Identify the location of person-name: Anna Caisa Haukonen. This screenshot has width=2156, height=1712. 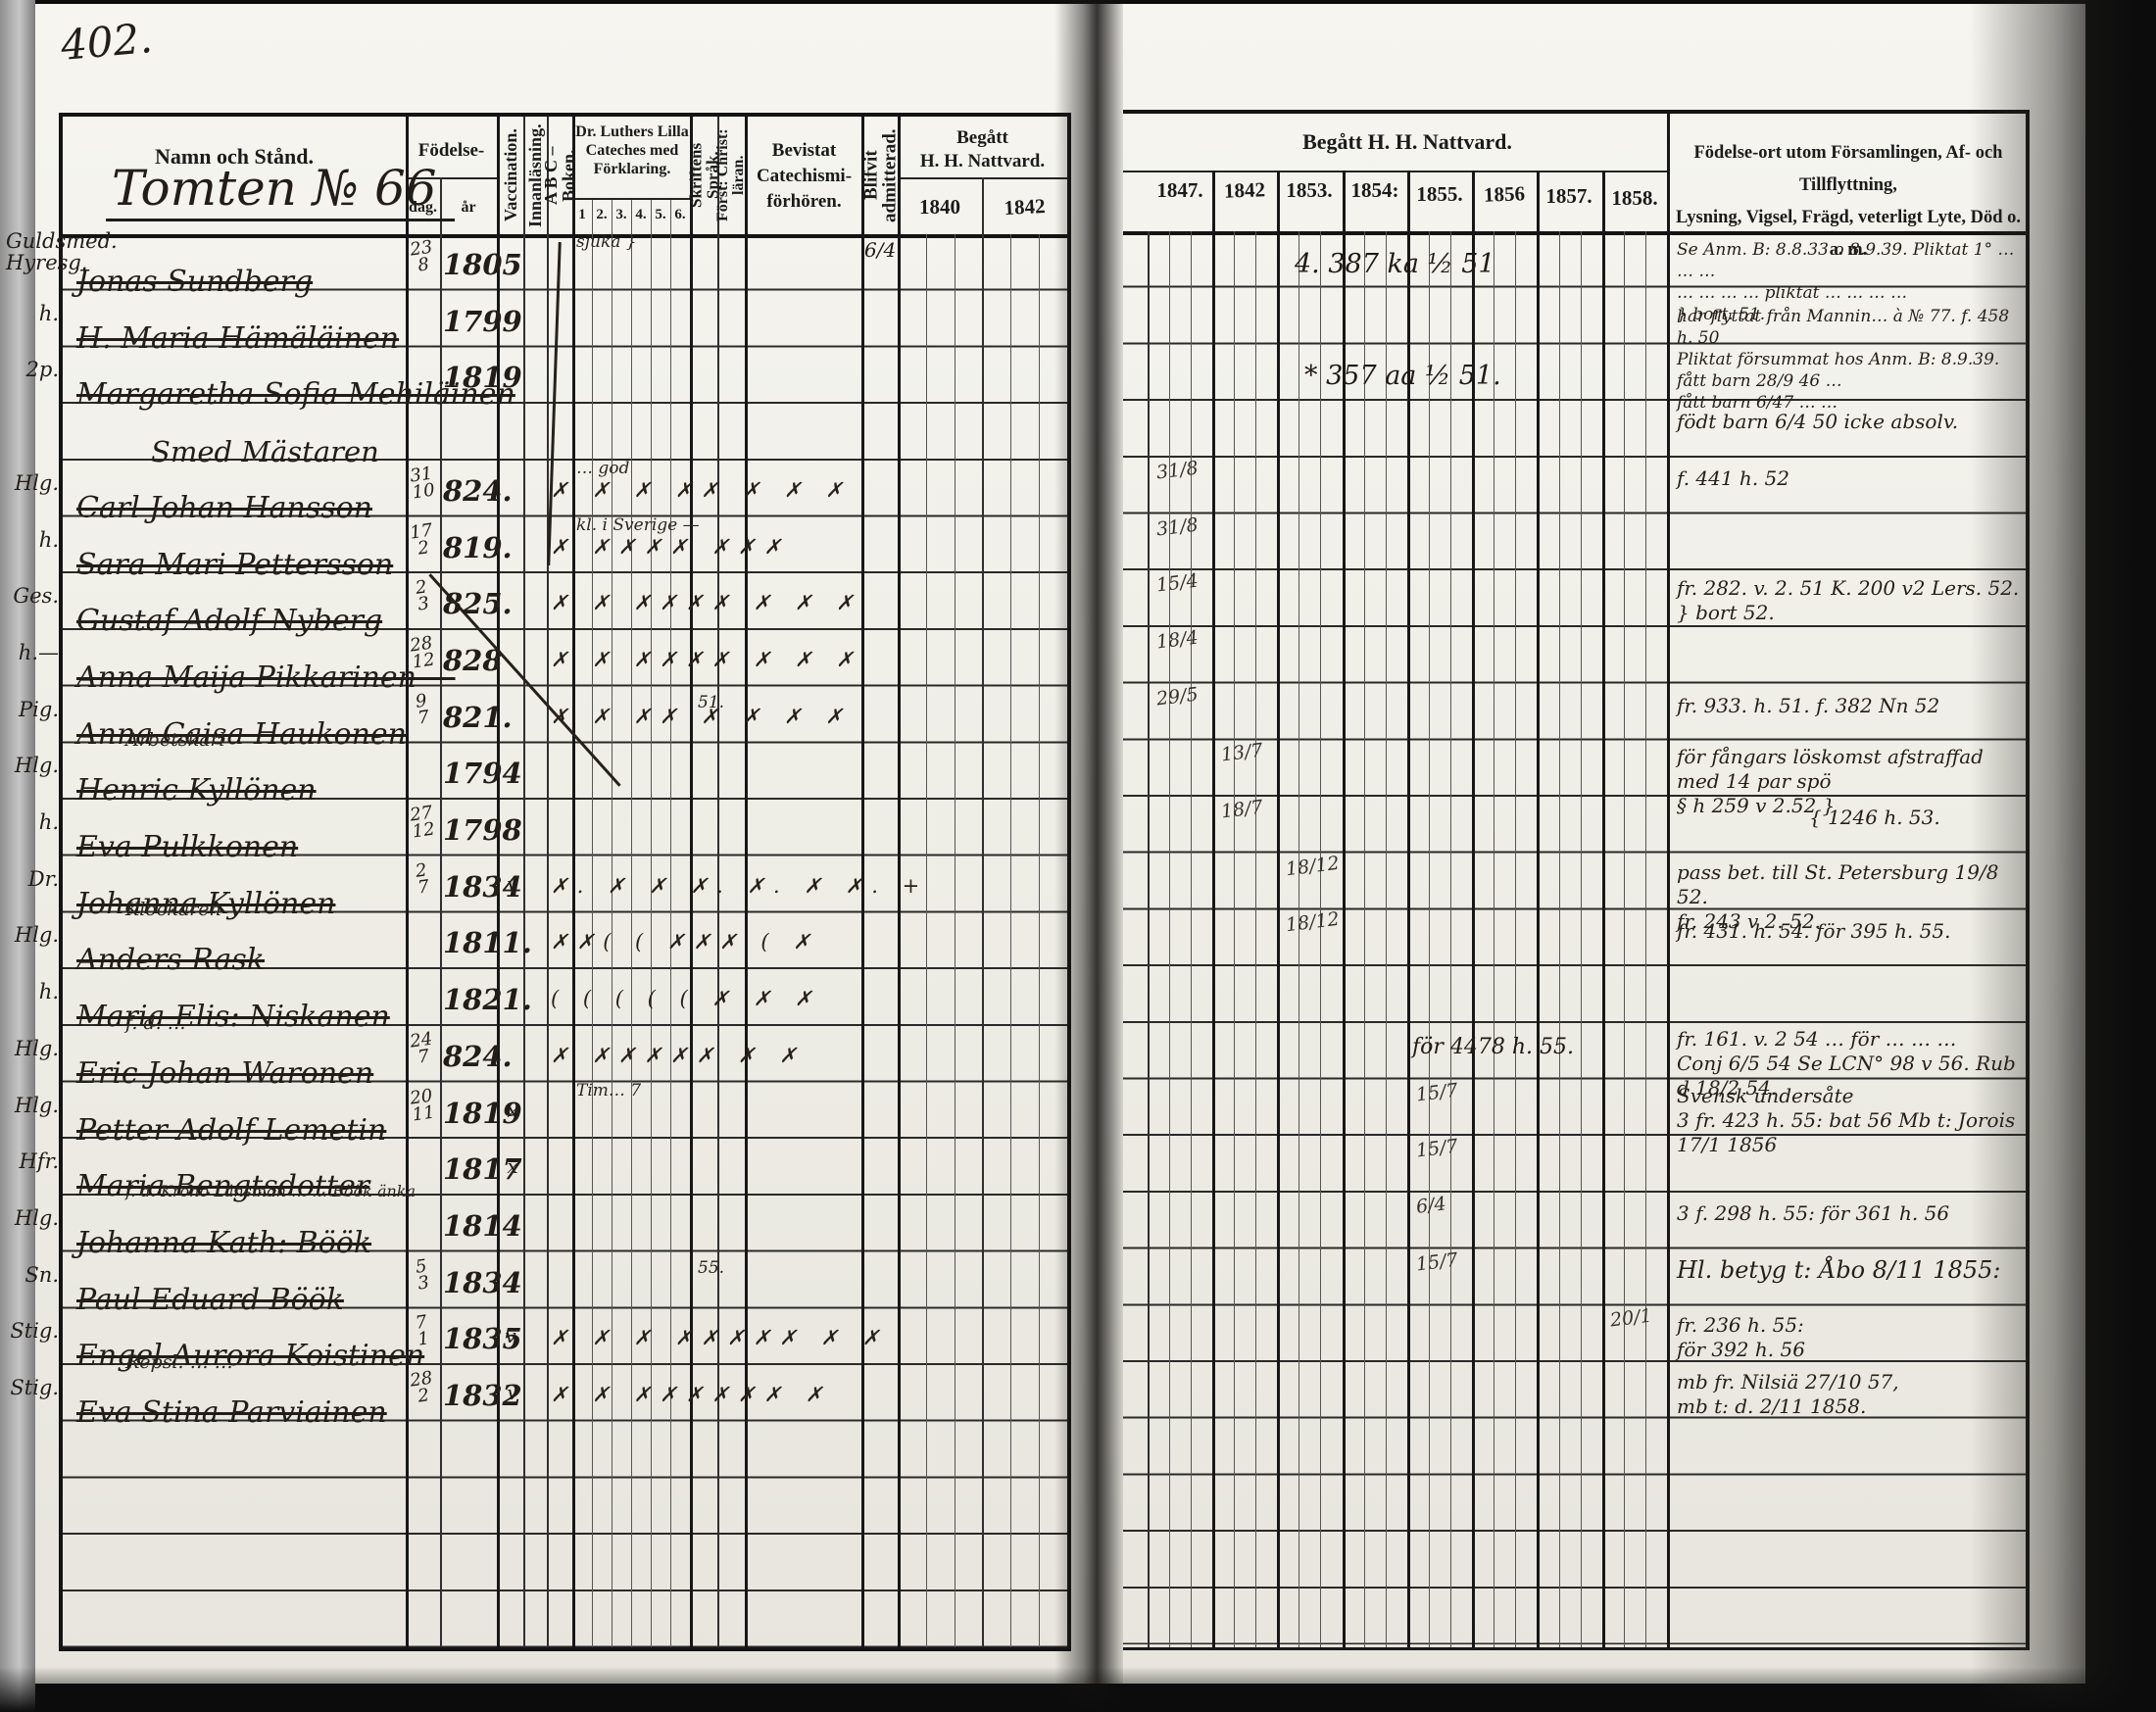
(241, 734).